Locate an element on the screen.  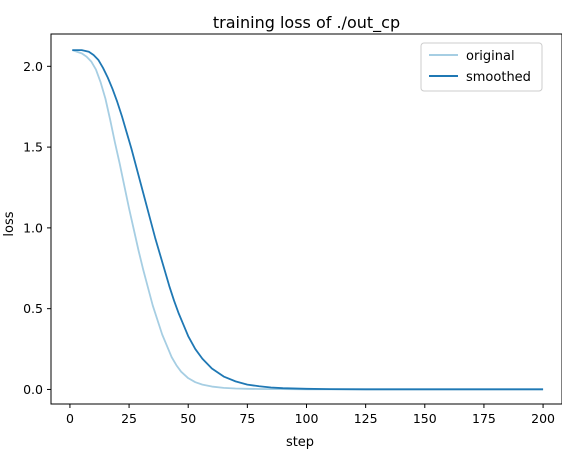
x-tick-label: 25 is located at coordinates (129, 418).